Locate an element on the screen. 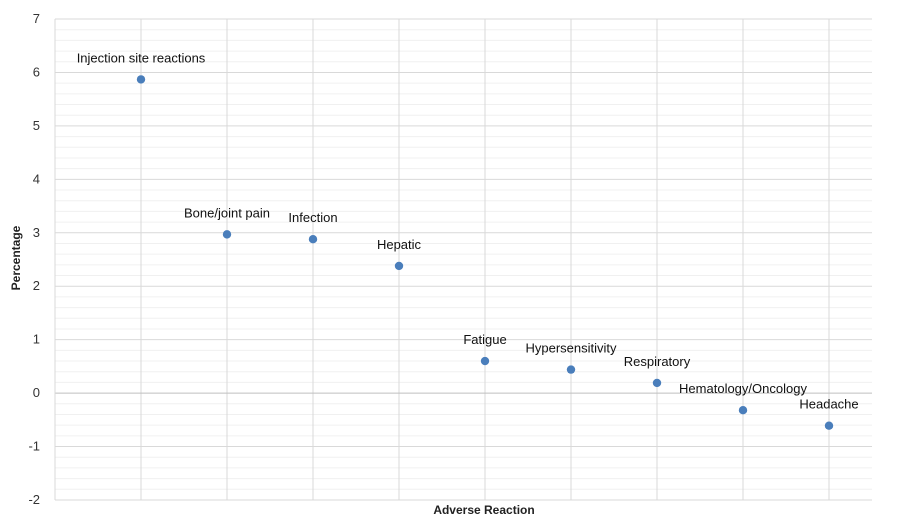 The image size is (904, 519). data-label: Injection site reactions is located at coordinates (141, 57).